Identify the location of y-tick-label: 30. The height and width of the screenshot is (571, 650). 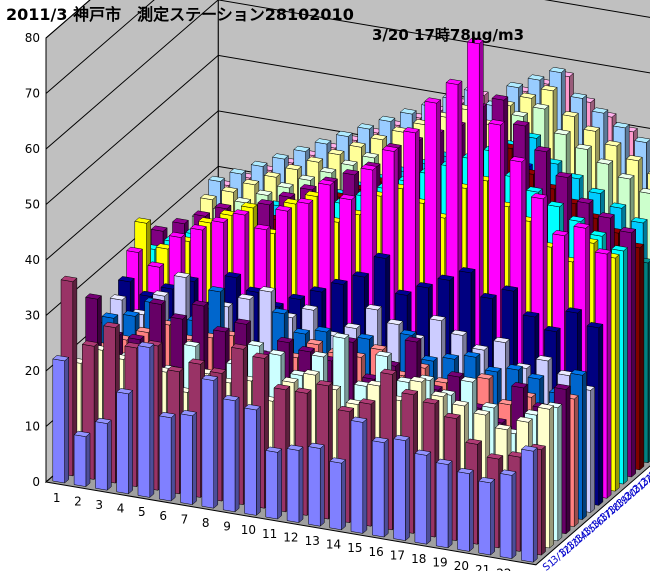
(32, 316).